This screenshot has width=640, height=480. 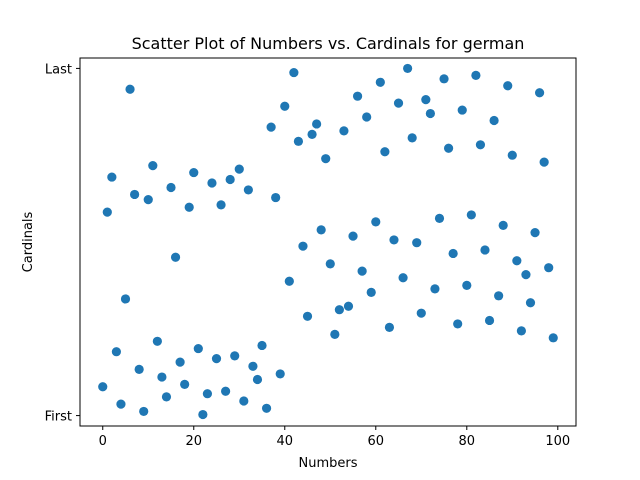 What do you see at coordinates (467, 441) in the screenshot?
I see `x-tick-label: 80` at bounding box center [467, 441].